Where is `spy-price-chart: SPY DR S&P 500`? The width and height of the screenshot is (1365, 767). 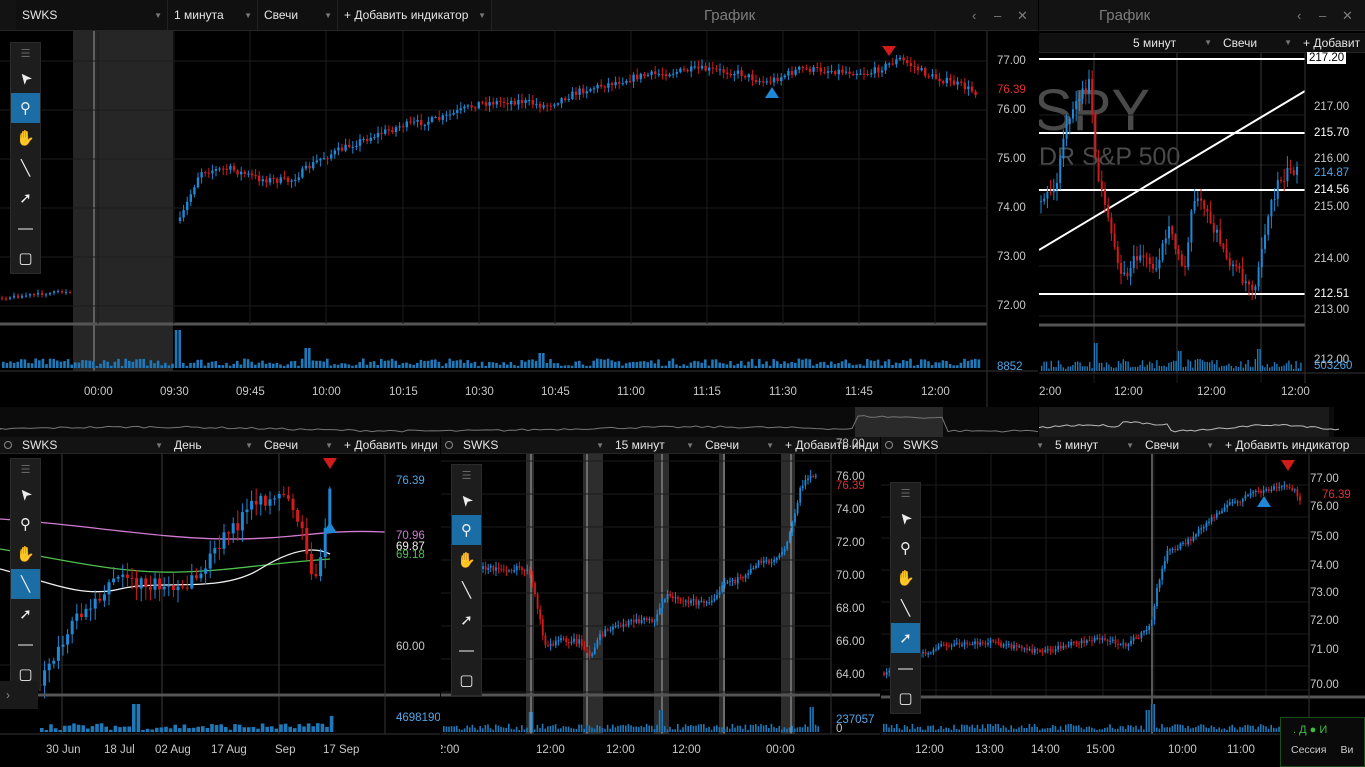 spy-price-chart: SPY DR S&P 500 is located at coordinates (1202, 245).